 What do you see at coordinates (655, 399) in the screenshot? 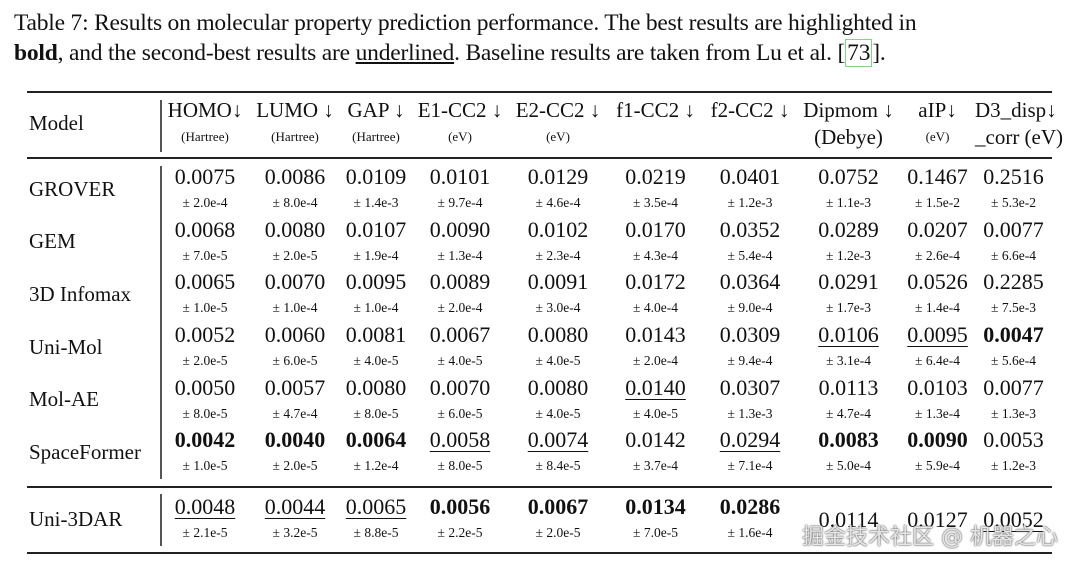
I see `result-cell: 0.0140 ± 4.0e-5` at bounding box center [655, 399].